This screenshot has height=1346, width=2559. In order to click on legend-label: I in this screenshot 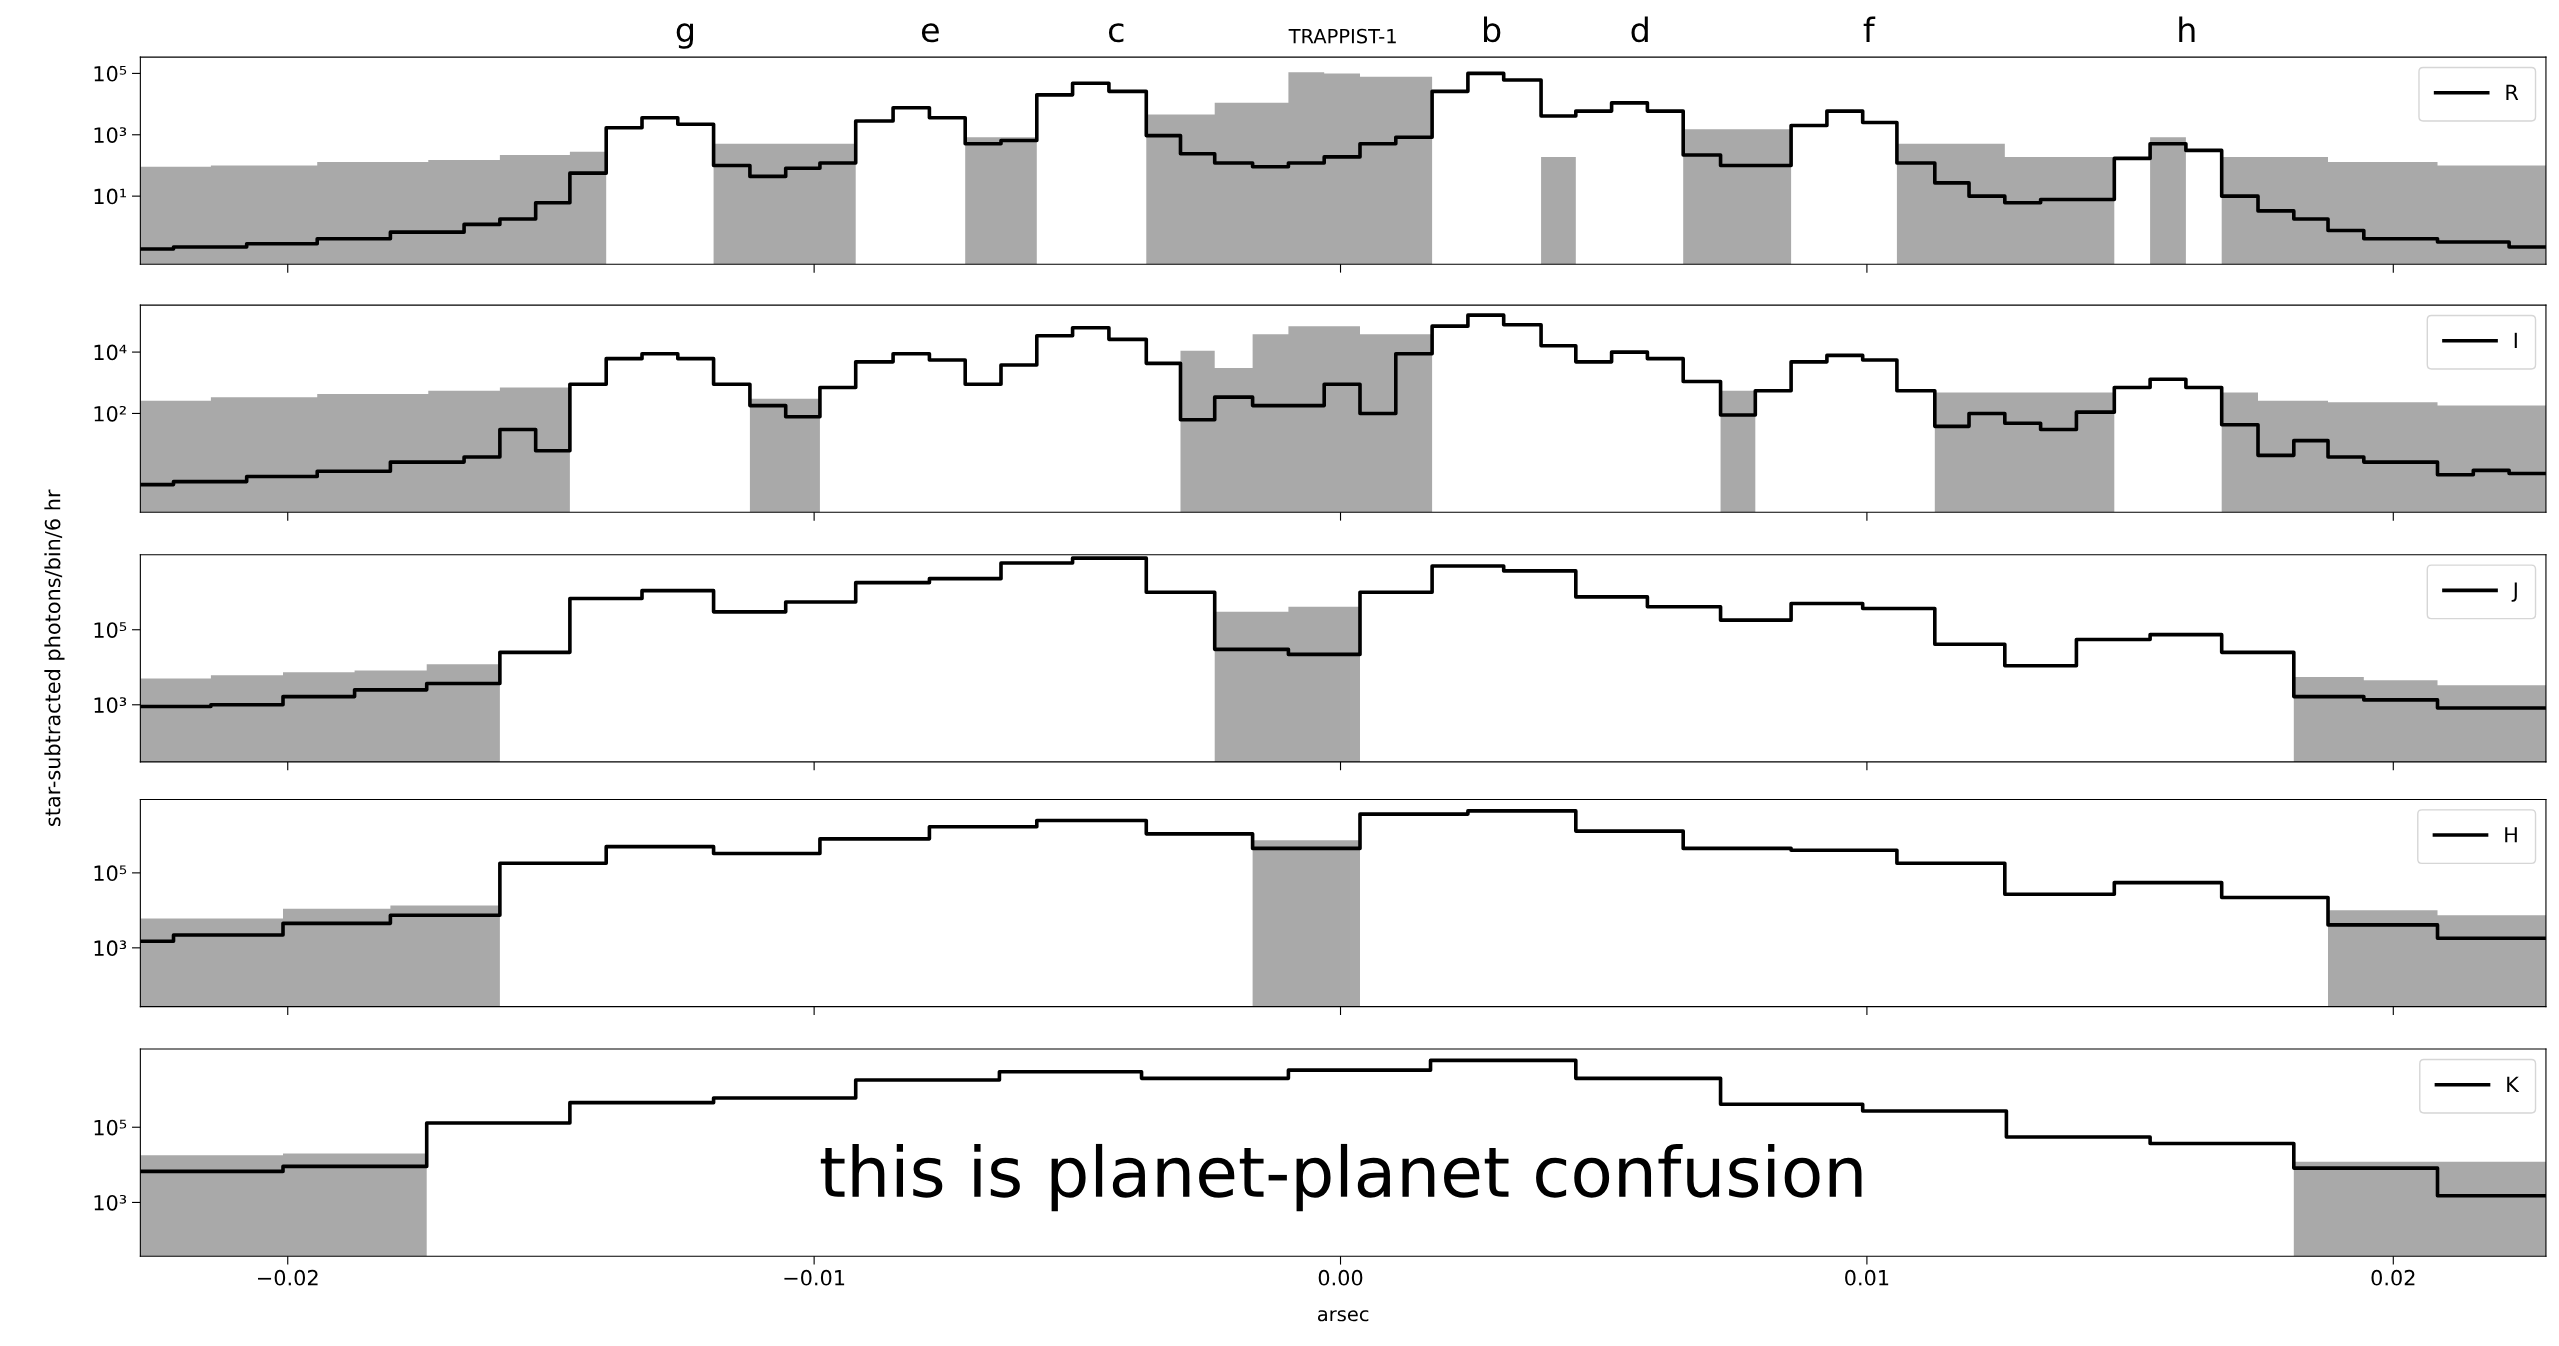, I will do `click(2515, 340)`.